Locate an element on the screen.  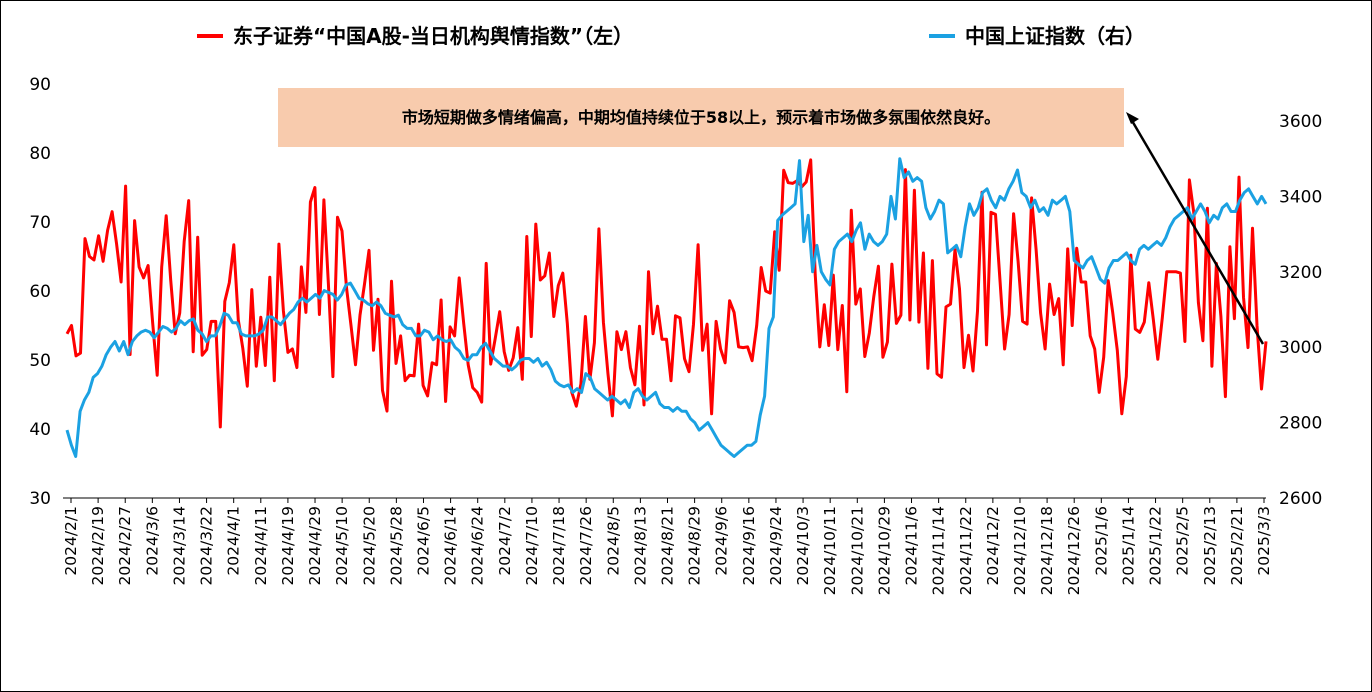
right-tick-label-0: 2600 is located at coordinates (1300, 499).